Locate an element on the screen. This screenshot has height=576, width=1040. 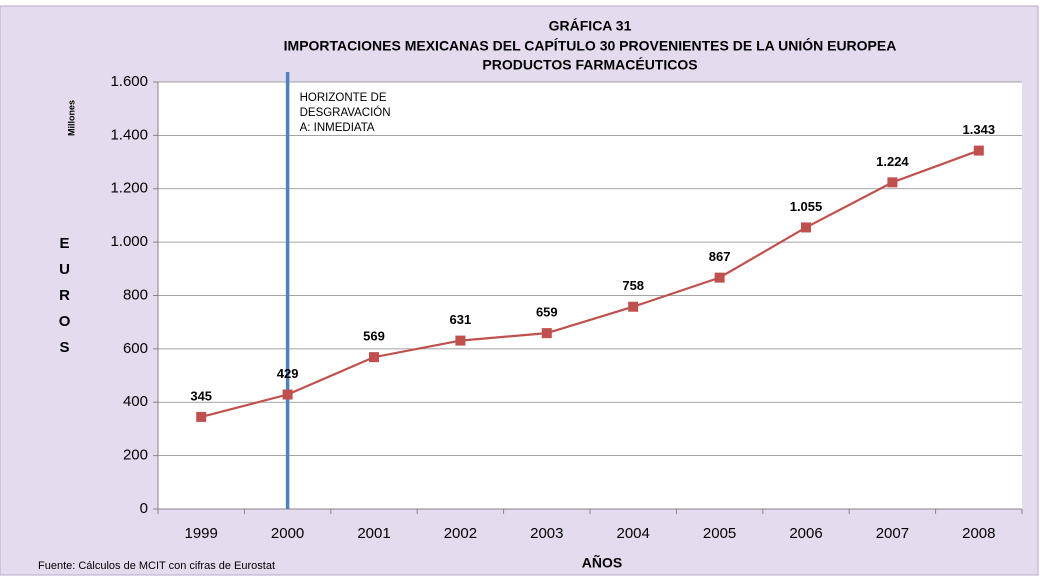
y-tick-label: 400 is located at coordinates (135, 401).